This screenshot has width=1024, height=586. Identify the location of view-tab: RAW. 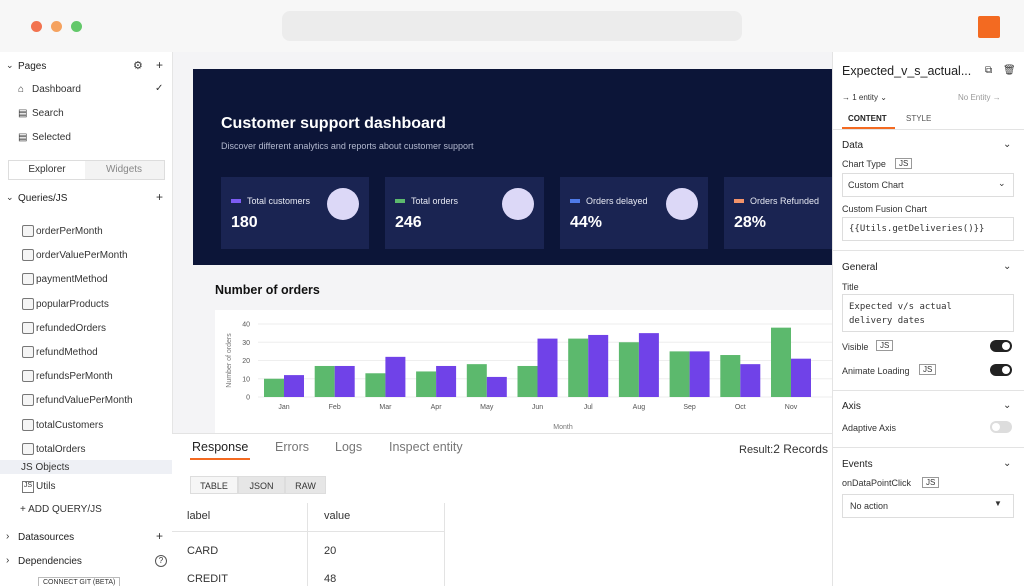
(305, 485).